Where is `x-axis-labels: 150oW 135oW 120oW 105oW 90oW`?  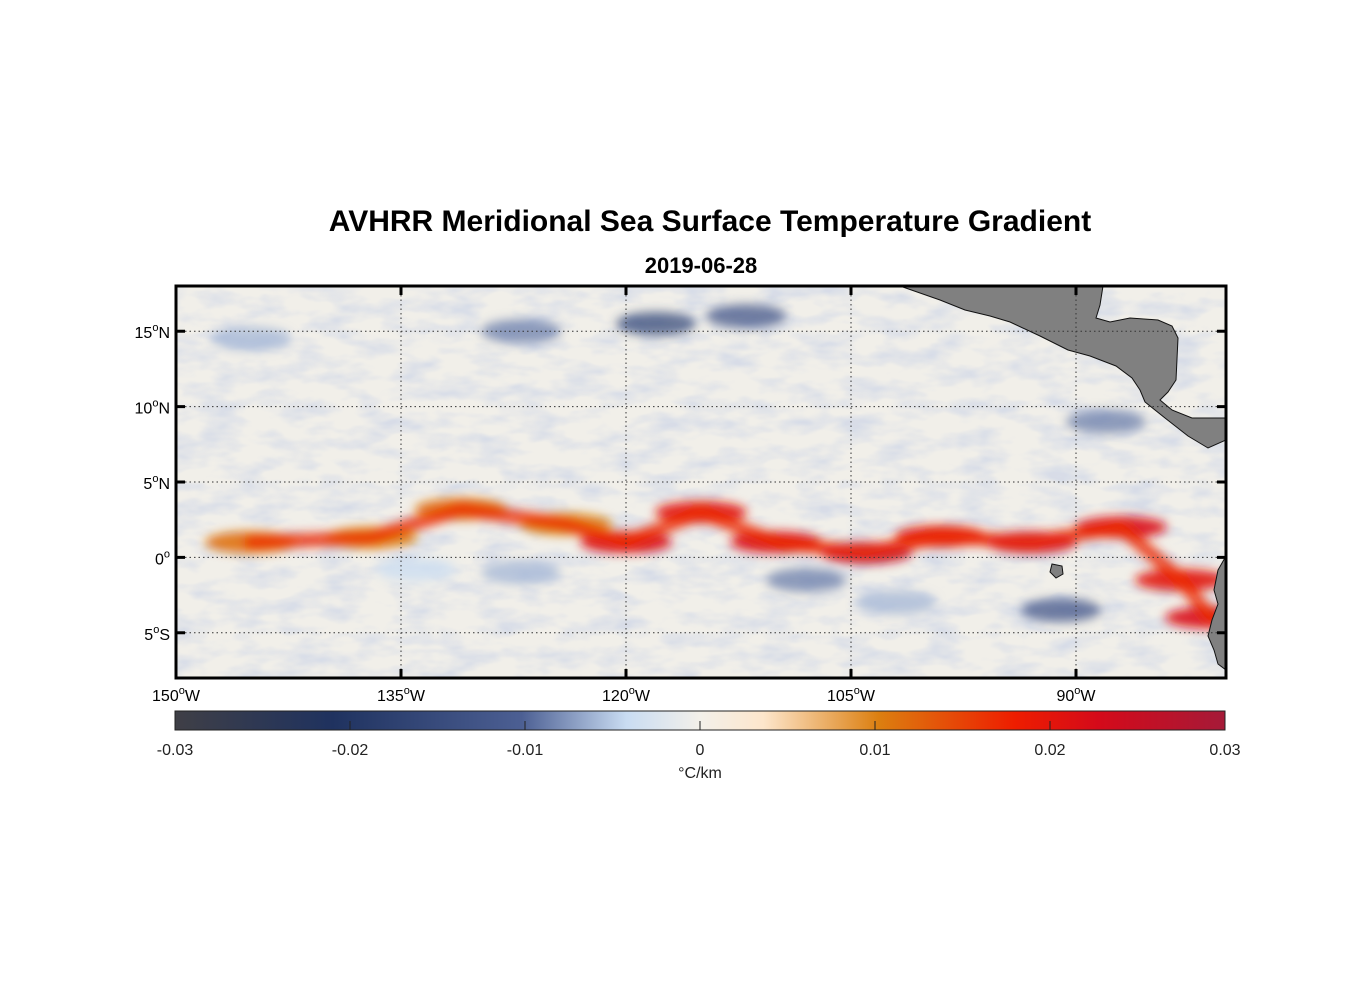 x-axis-labels: 150oW 135oW 120oW 105oW 90oW is located at coordinates (624, 695).